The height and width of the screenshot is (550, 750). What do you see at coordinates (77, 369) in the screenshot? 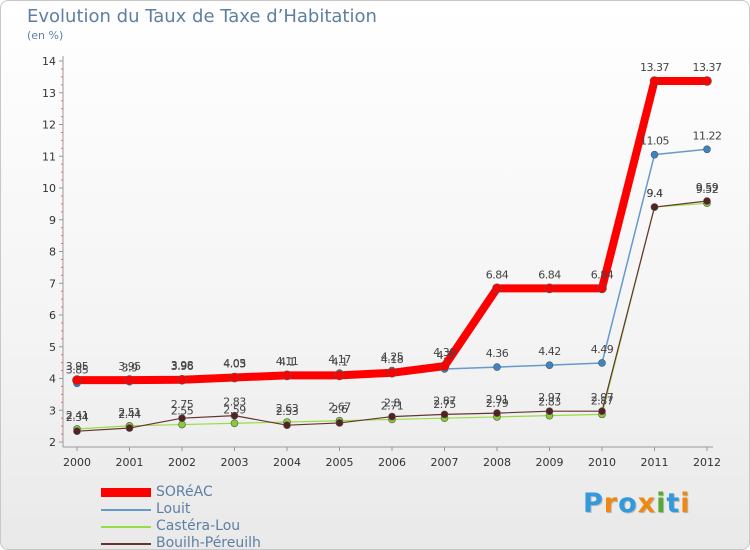
I see `data-label: 3.85` at bounding box center [77, 369].